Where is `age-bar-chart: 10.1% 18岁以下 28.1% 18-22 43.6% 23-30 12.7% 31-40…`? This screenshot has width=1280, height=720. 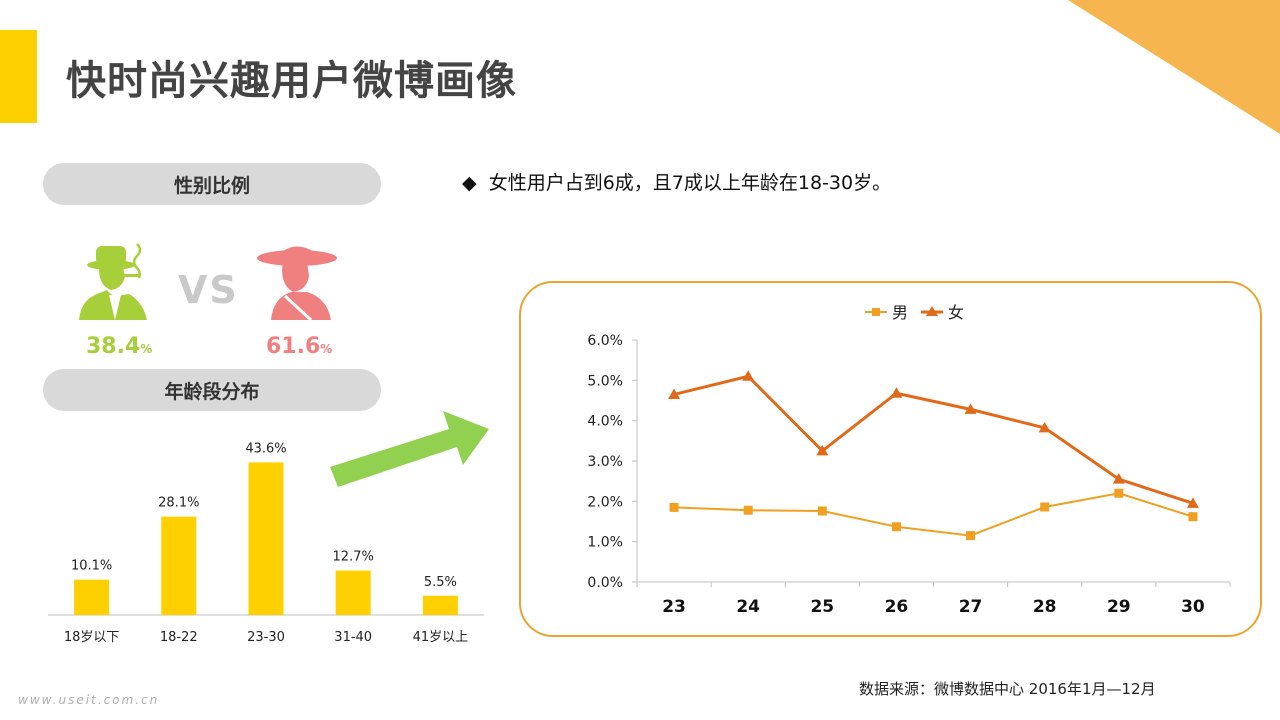
age-bar-chart: 10.1% 18岁以下 28.1% 18-22 43.6% 23-30 12.7% 31-40… is located at coordinates (266, 543).